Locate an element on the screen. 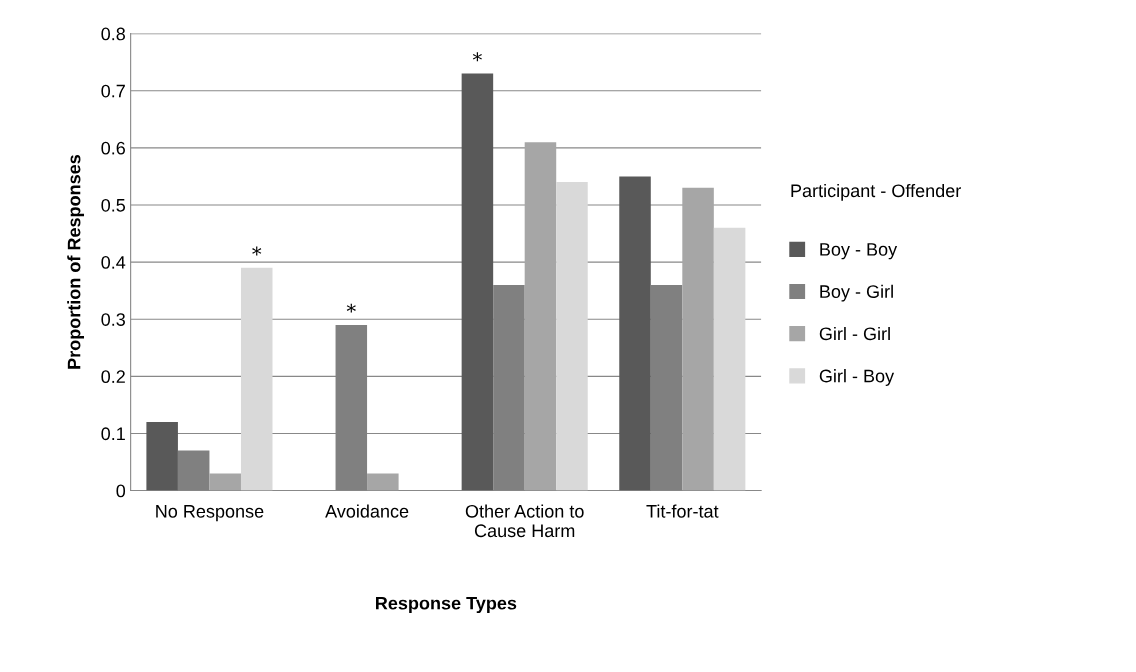 The height and width of the screenshot is (672, 1136). legend-label: Girl - Girl is located at coordinates (854, 333).